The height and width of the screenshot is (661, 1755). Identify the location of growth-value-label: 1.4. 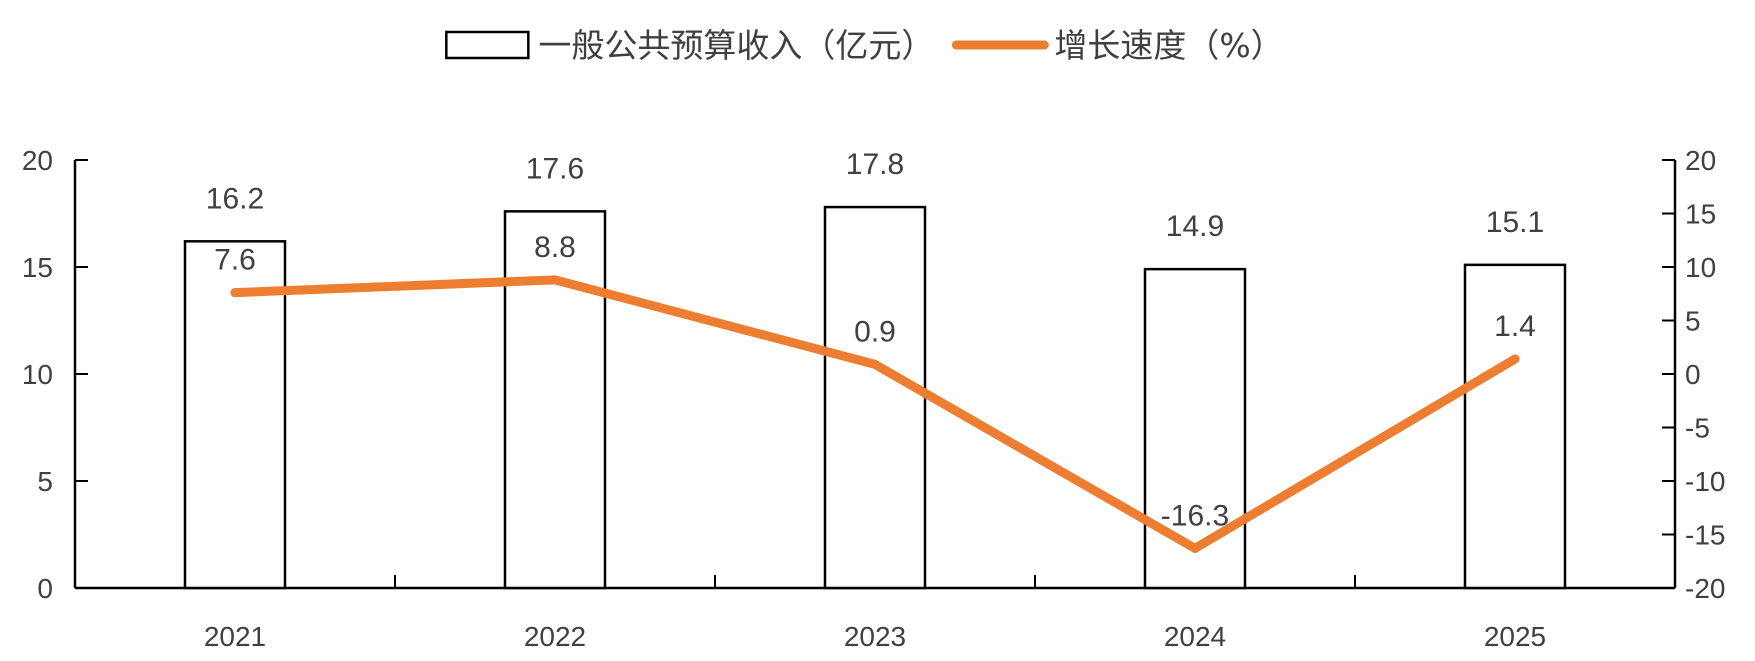
(1515, 326).